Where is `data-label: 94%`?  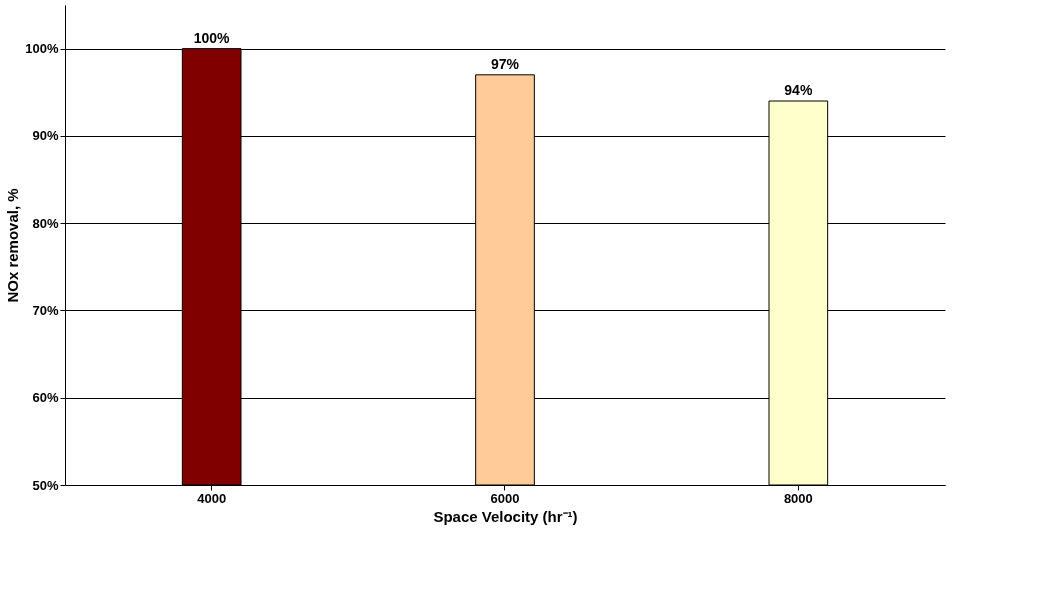 data-label: 94% is located at coordinates (798, 90).